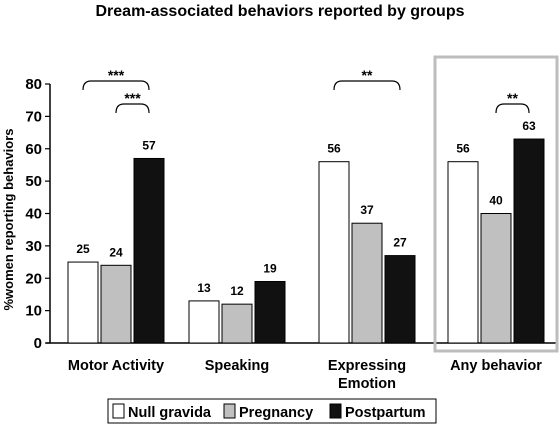 This screenshot has height=427, width=560. I want to click on data-label: 27, so click(400, 243).